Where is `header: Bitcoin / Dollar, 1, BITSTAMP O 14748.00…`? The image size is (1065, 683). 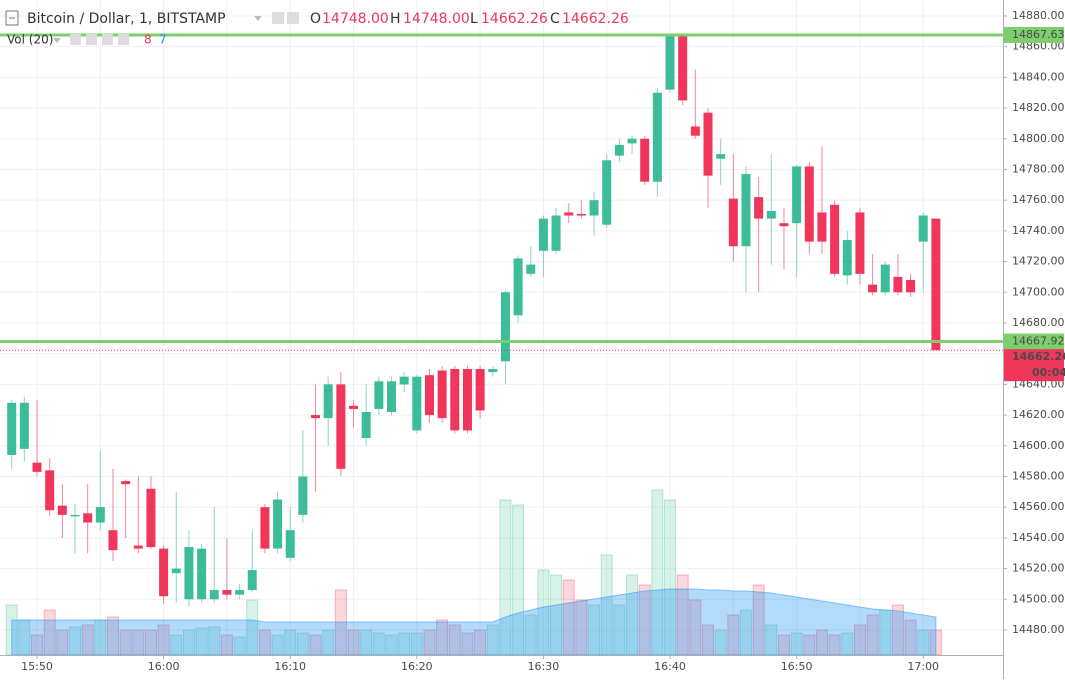 header: Bitcoin / Dollar, 1, BITSTAMP O 14748.00… is located at coordinates (317, 28).